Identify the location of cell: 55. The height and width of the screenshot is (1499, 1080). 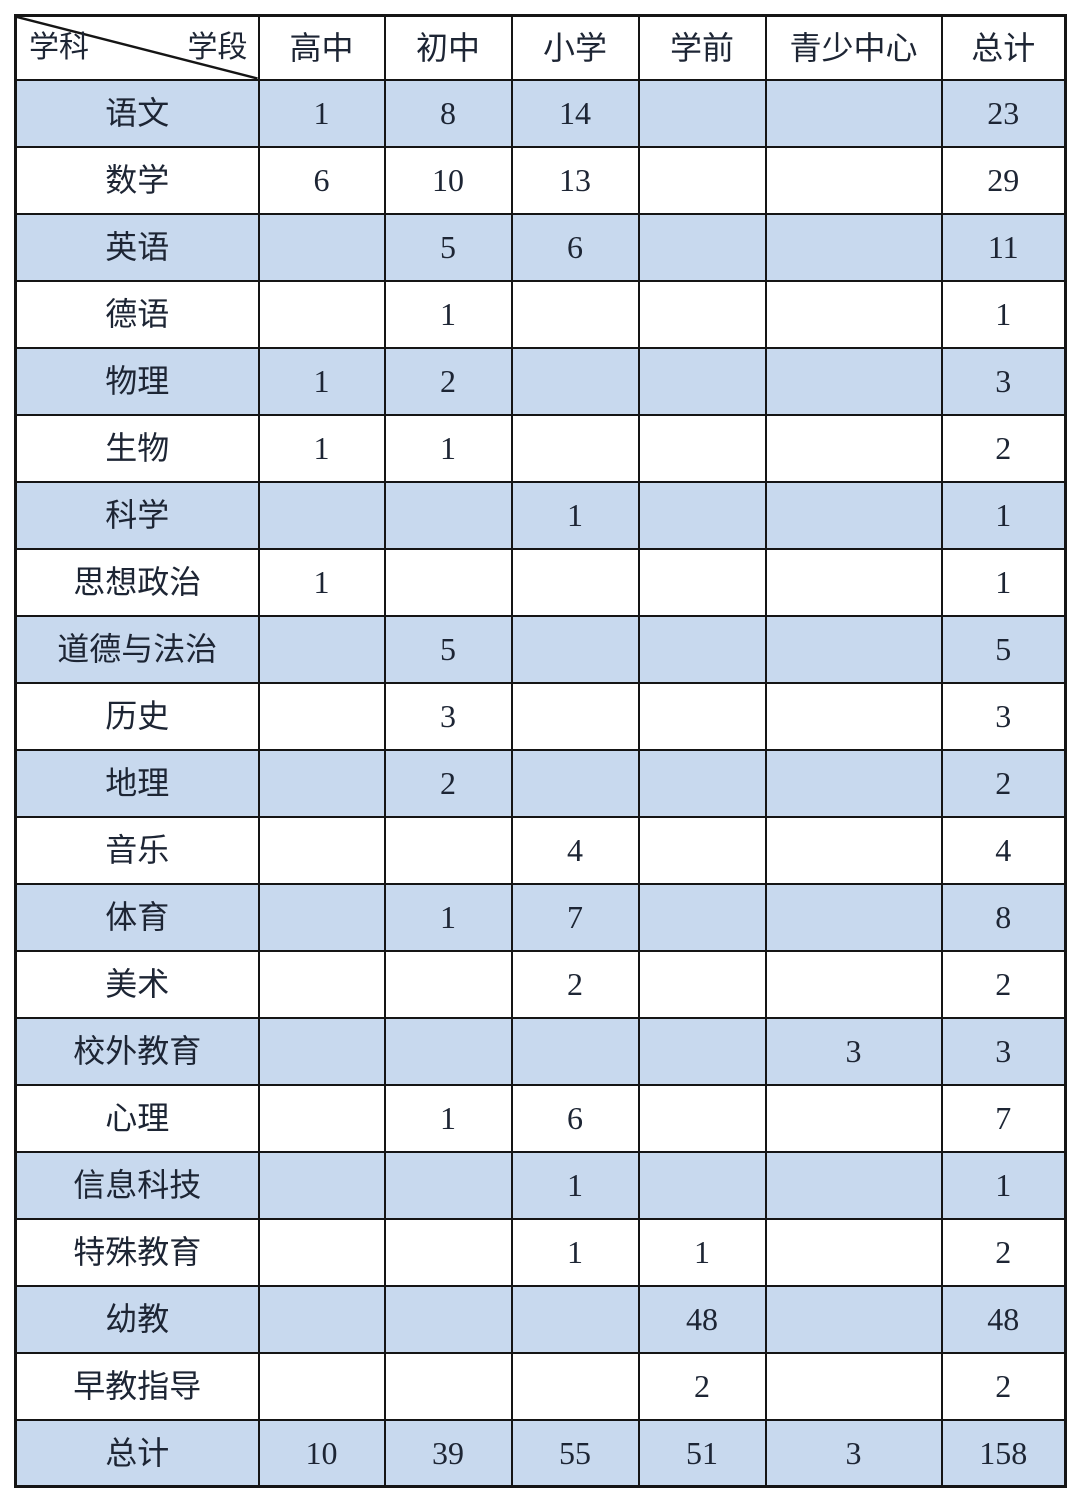
(575, 1453).